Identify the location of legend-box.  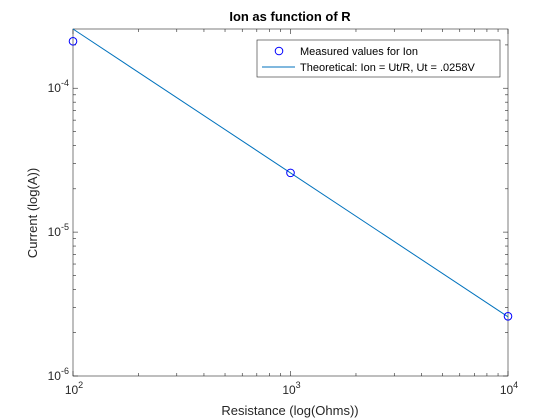
(378, 58).